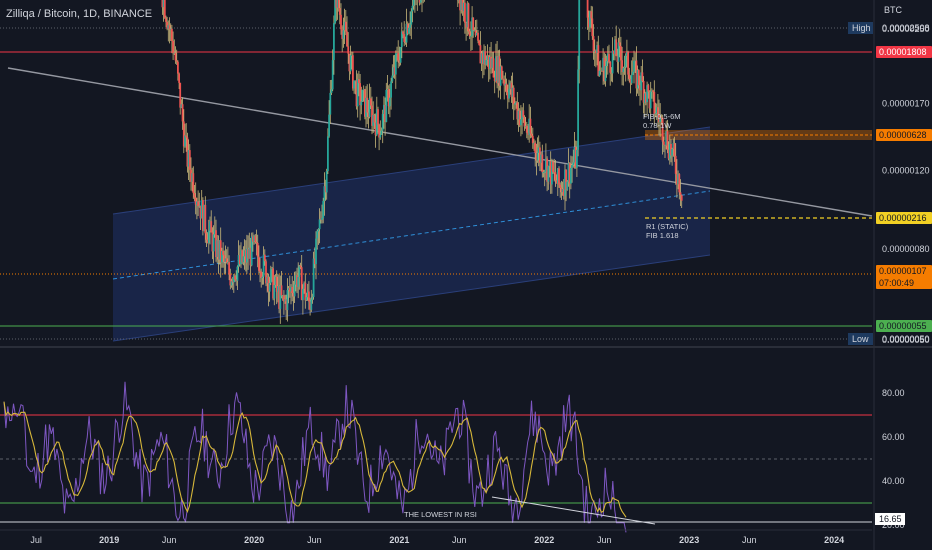  I want to click on channel-midline, so click(411, 235).